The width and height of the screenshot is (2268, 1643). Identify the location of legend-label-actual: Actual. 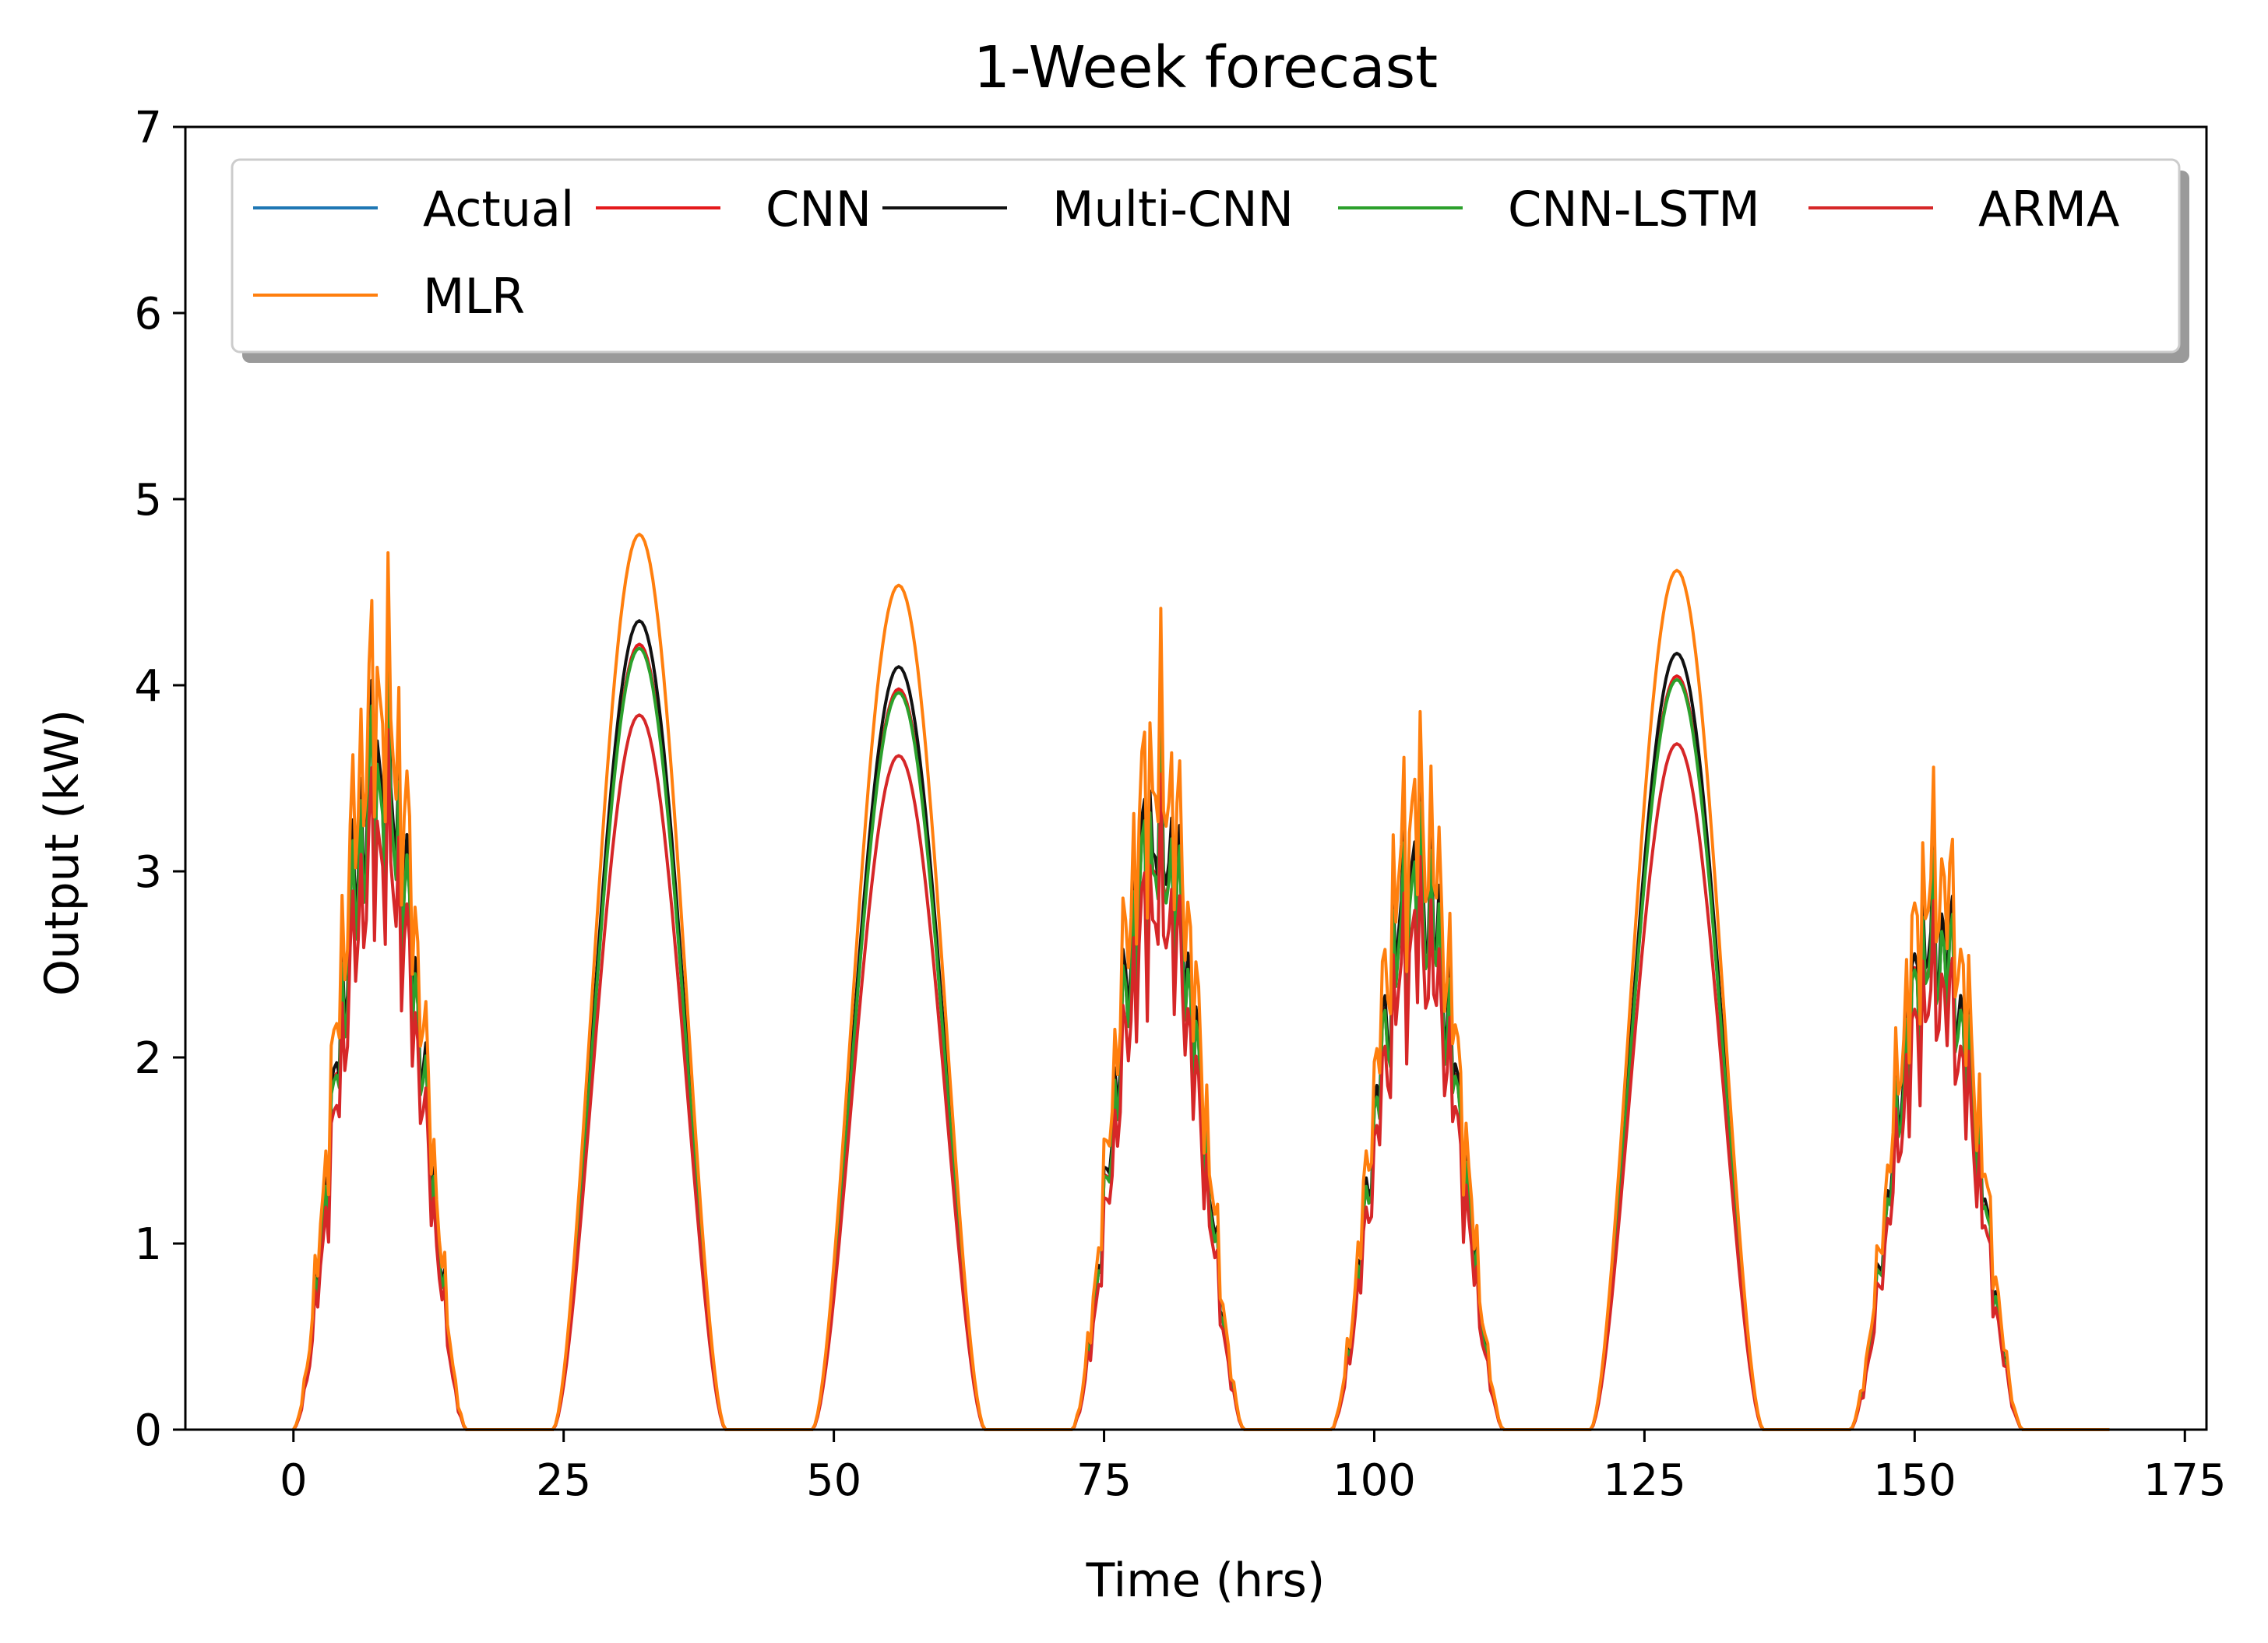
(498, 209).